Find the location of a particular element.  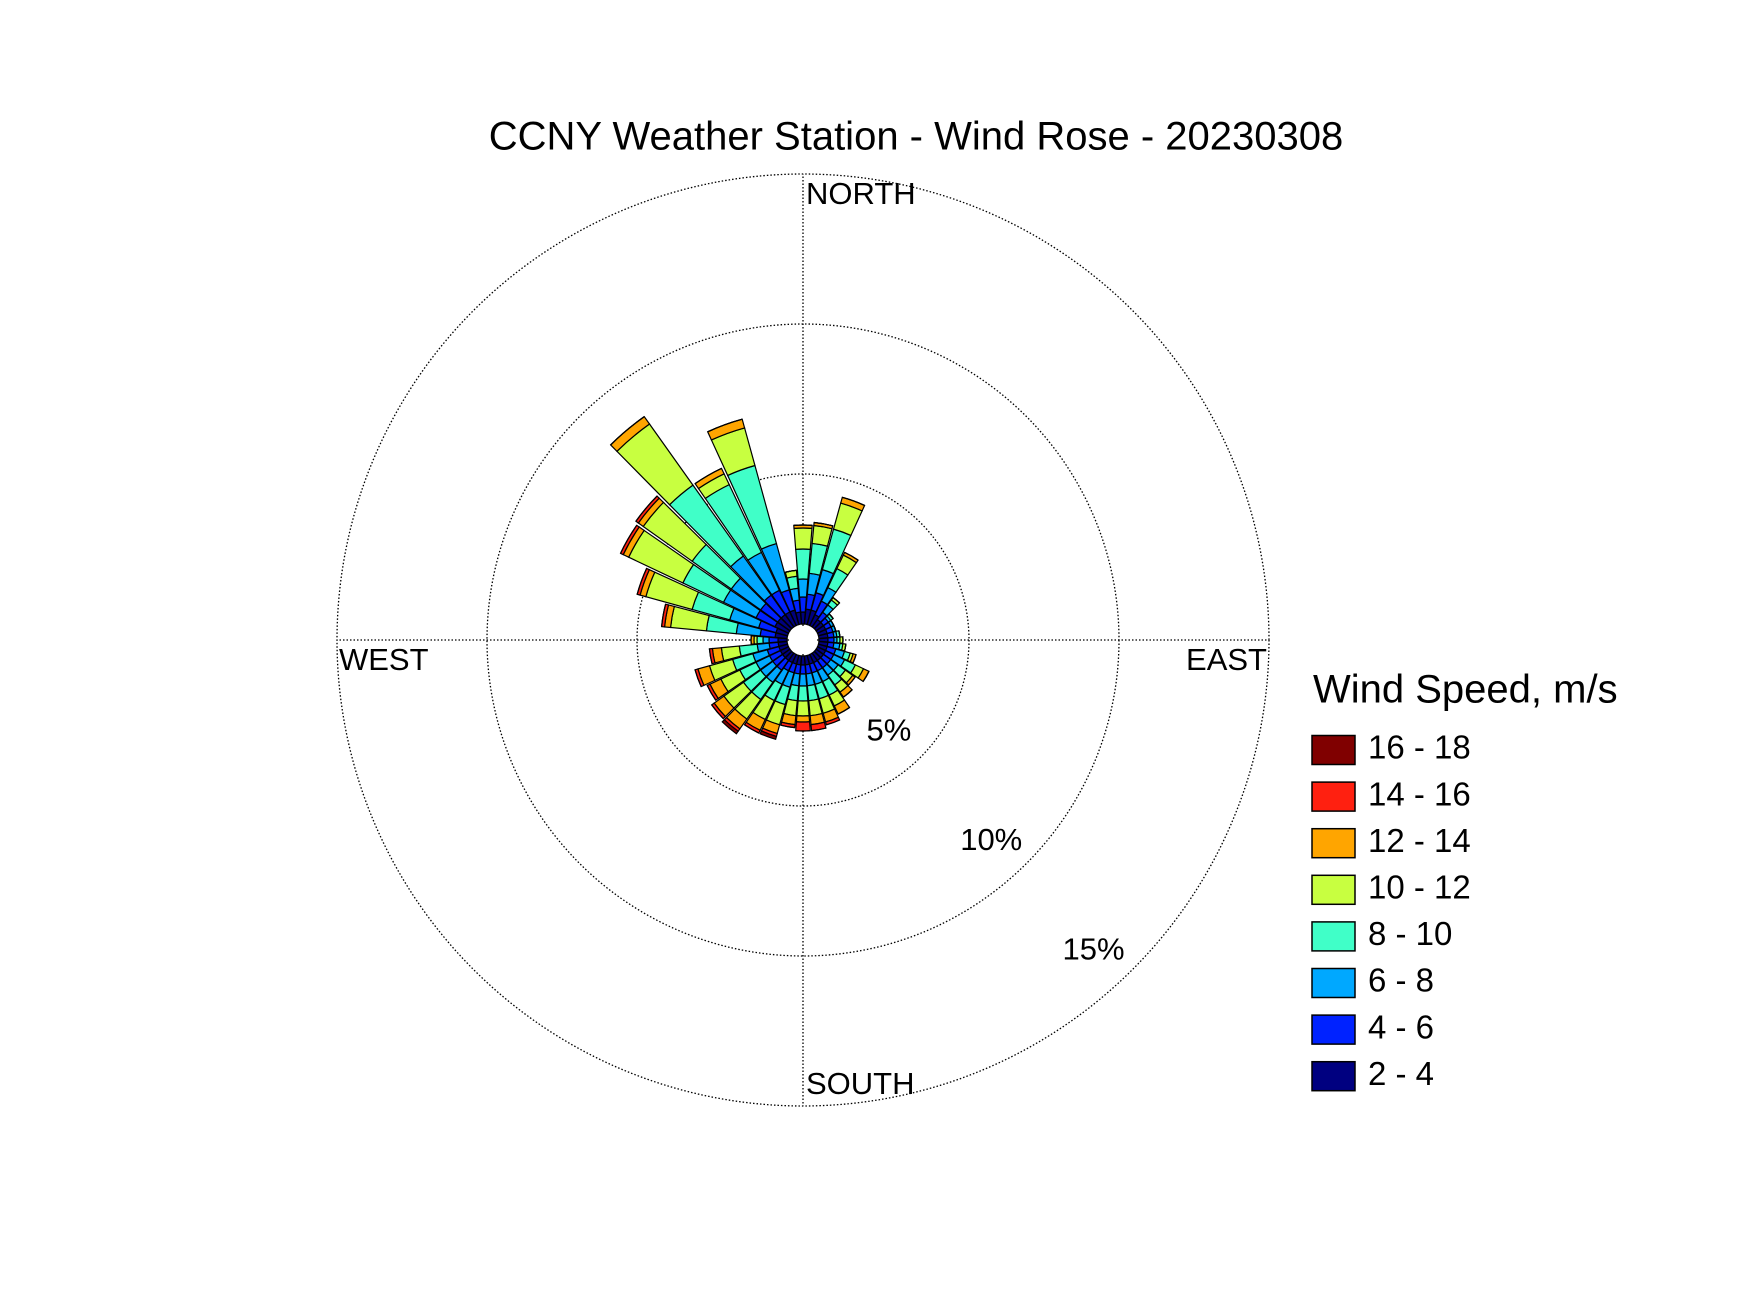

legend-label: 16 - 18 is located at coordinates (1419, 747).